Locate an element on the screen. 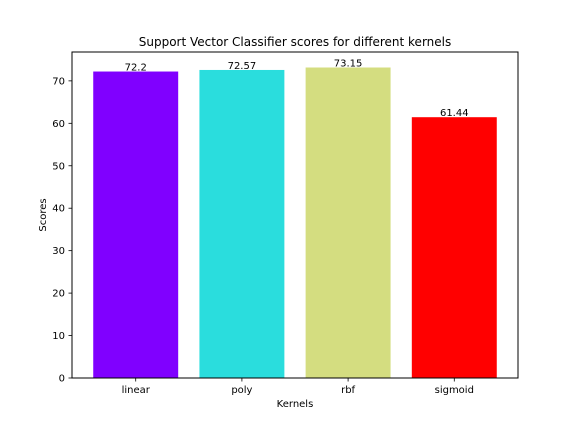 This screenshot has height=432, width=576. data-label-poly: 72.57 is located at coordinates (242, 66).